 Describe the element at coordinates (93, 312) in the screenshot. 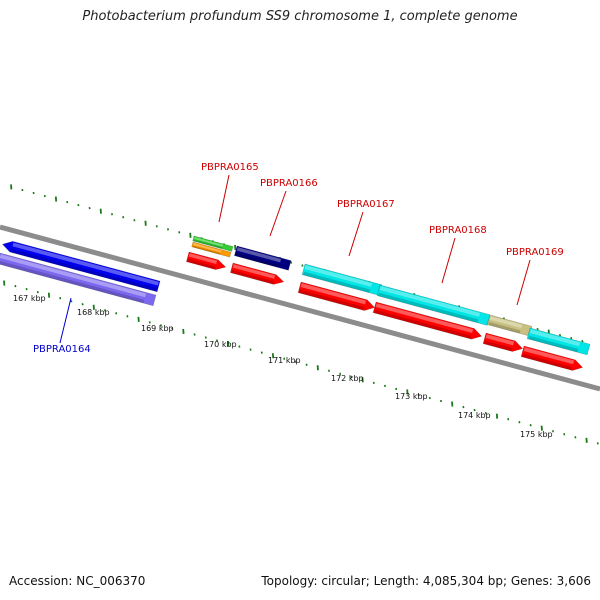

I see `scale-label: 168 kbp` at that location.